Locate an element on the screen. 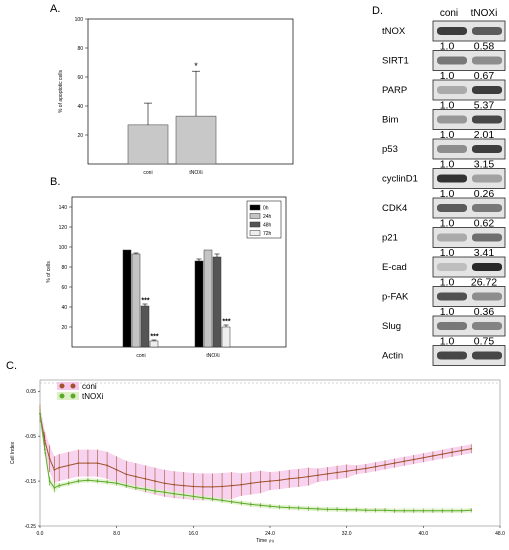  blot-label-sirt1: SIRT1 is located at coordinates (395, 61).